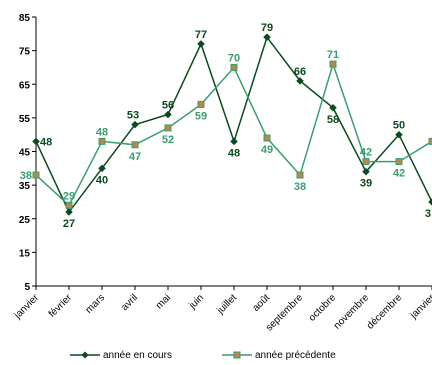 This screenshot has height=365, width=432. What do you see at coordinates (300, 72) in the screenshot?
I see `data-label: 66` at bounding box center [300, 72].